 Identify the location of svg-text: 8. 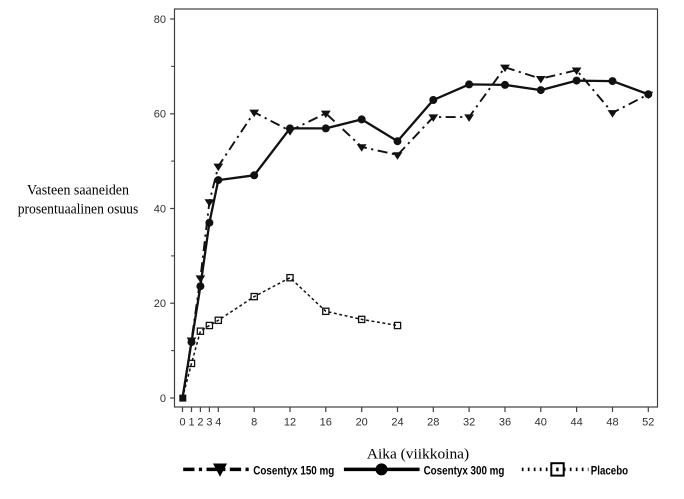
(254, 422).